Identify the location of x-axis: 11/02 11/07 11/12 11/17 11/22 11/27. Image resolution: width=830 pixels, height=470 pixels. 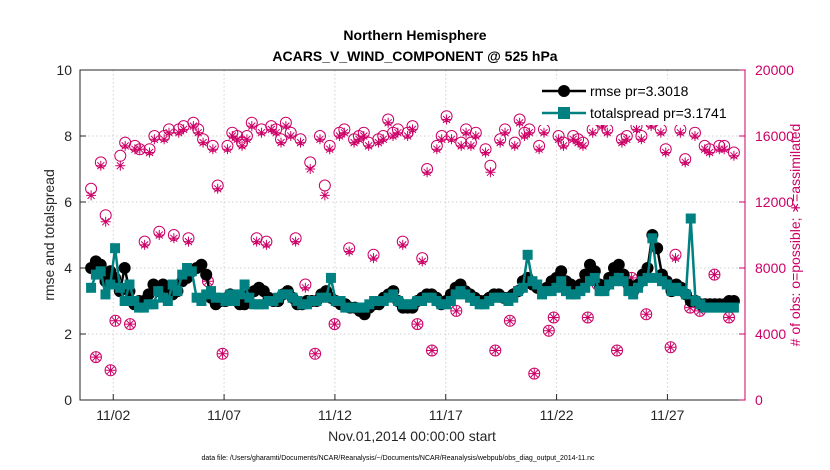
(390, 408).